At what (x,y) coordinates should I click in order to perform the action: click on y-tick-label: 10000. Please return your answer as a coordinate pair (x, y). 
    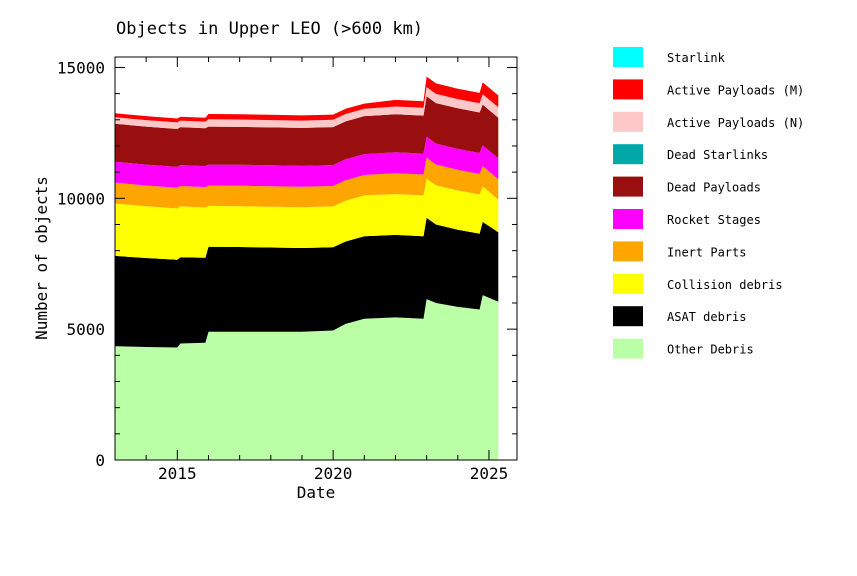
    Looking at the image, I should click on (81, 198).